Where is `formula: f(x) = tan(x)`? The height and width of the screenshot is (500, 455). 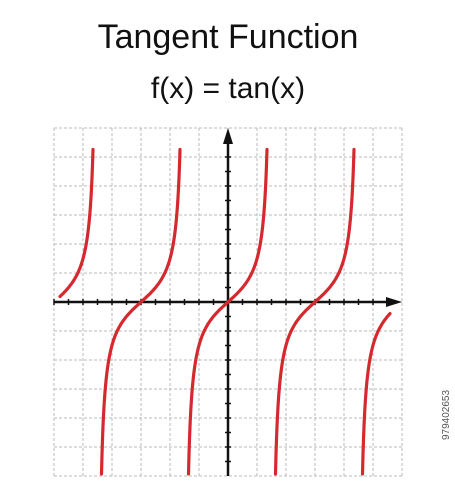 formula: f(x) = tan(x) is located at coordinates (228, 88).